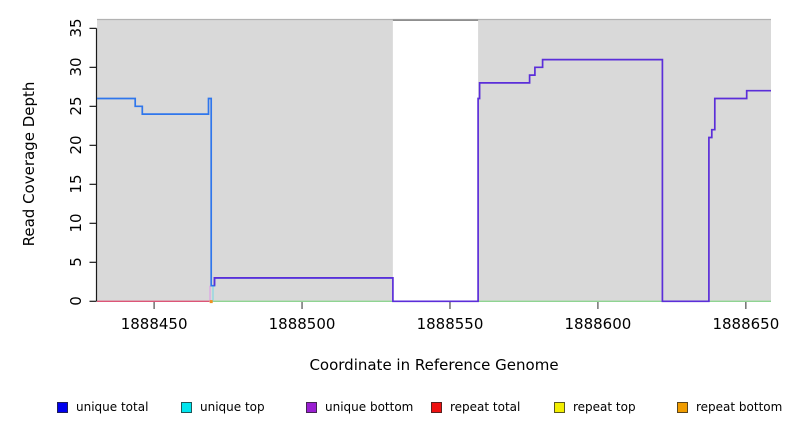 The height and width of the screenshot is (432, 792). I want to click on y-tick-label-5: 5, so click(76, 262).